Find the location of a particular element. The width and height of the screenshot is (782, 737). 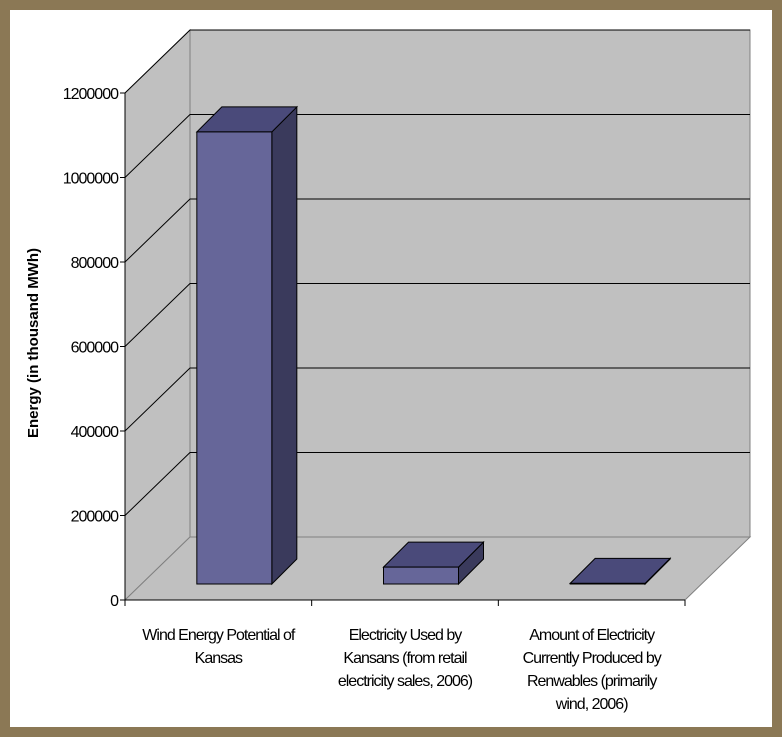

y-axis-title: Energy (in thousand MWh) is located at coordinates (33, 343).